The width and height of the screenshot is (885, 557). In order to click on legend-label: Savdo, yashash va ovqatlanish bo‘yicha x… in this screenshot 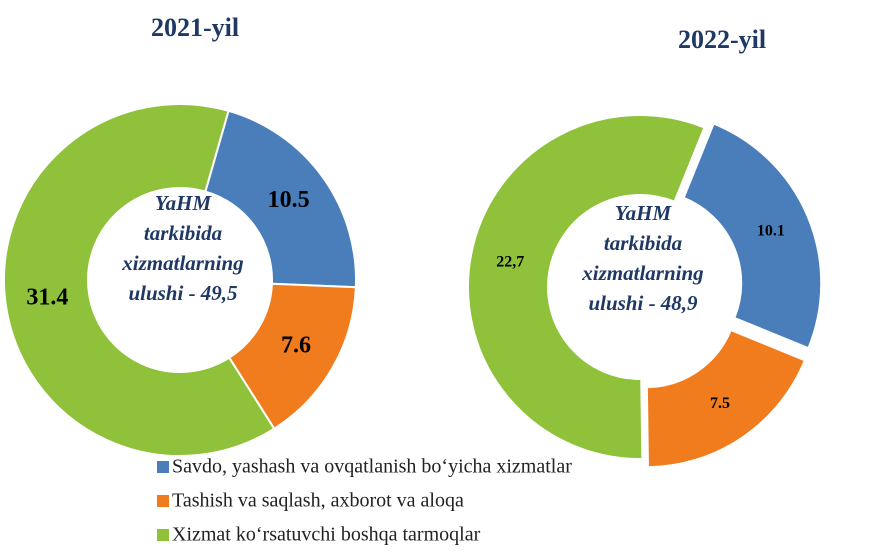, I will do `click(372, 467)`.